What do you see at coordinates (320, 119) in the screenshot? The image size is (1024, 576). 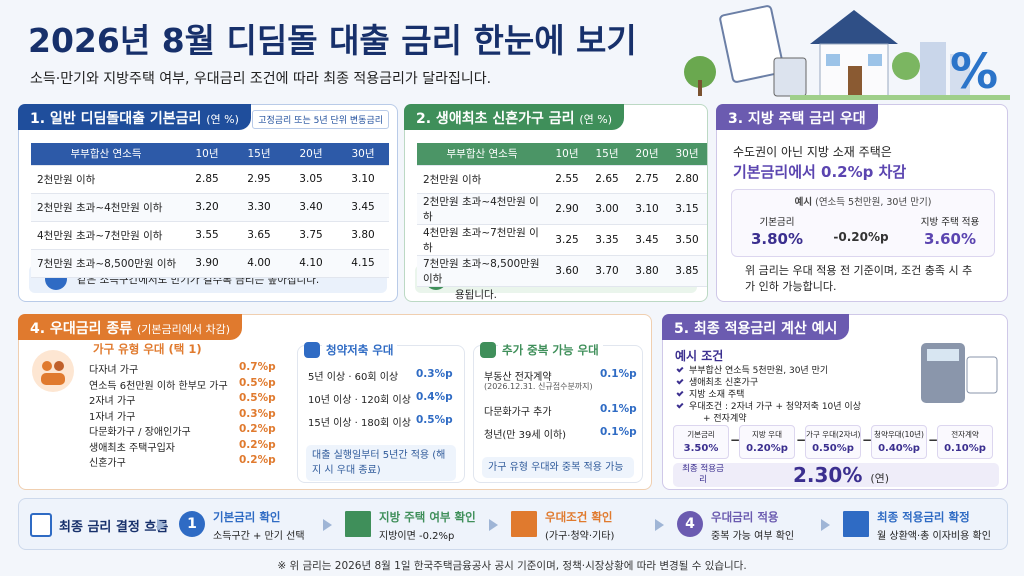 I see `note-tag: 고정금리 또는 5년 단위 변동금리` at bounding box center [320, 119].